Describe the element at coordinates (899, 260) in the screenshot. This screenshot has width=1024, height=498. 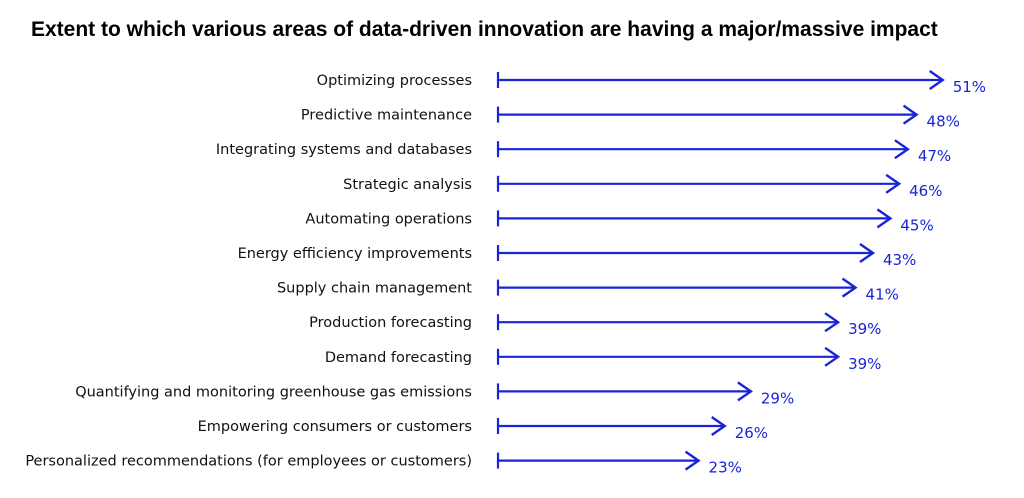
I see `value-label: 43%` at that location.